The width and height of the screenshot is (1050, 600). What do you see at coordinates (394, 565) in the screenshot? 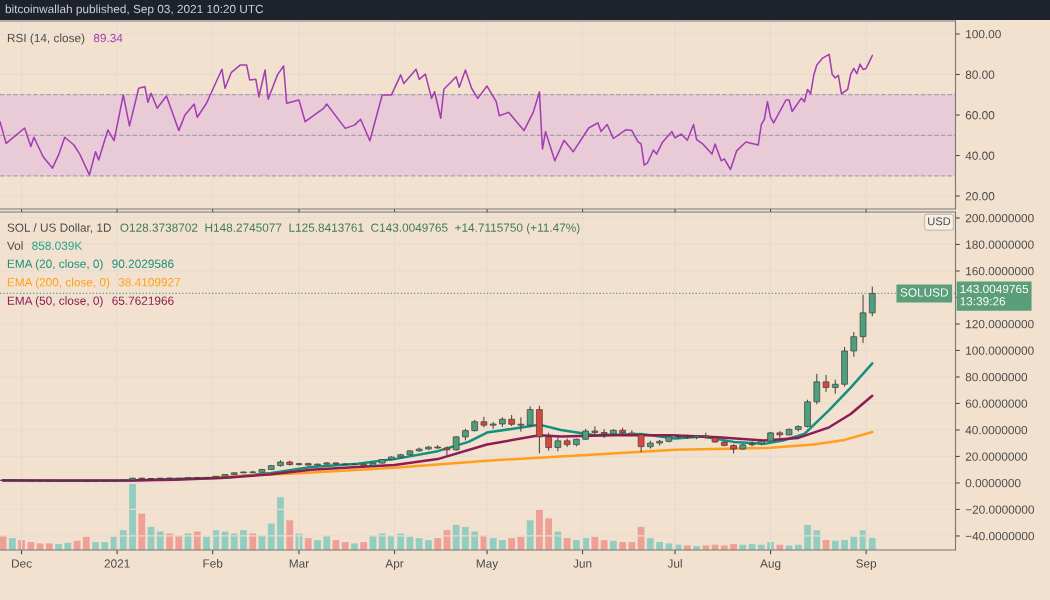
I see `x-tick-label: Apr` at bounding box center [394, 565].